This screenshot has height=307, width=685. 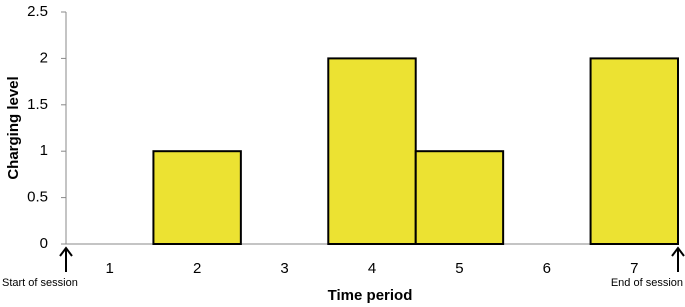 What do you see at coordinates (647, 283) in the screenshot?
I see `annotation: End of session` at bounding box center [647, 283].